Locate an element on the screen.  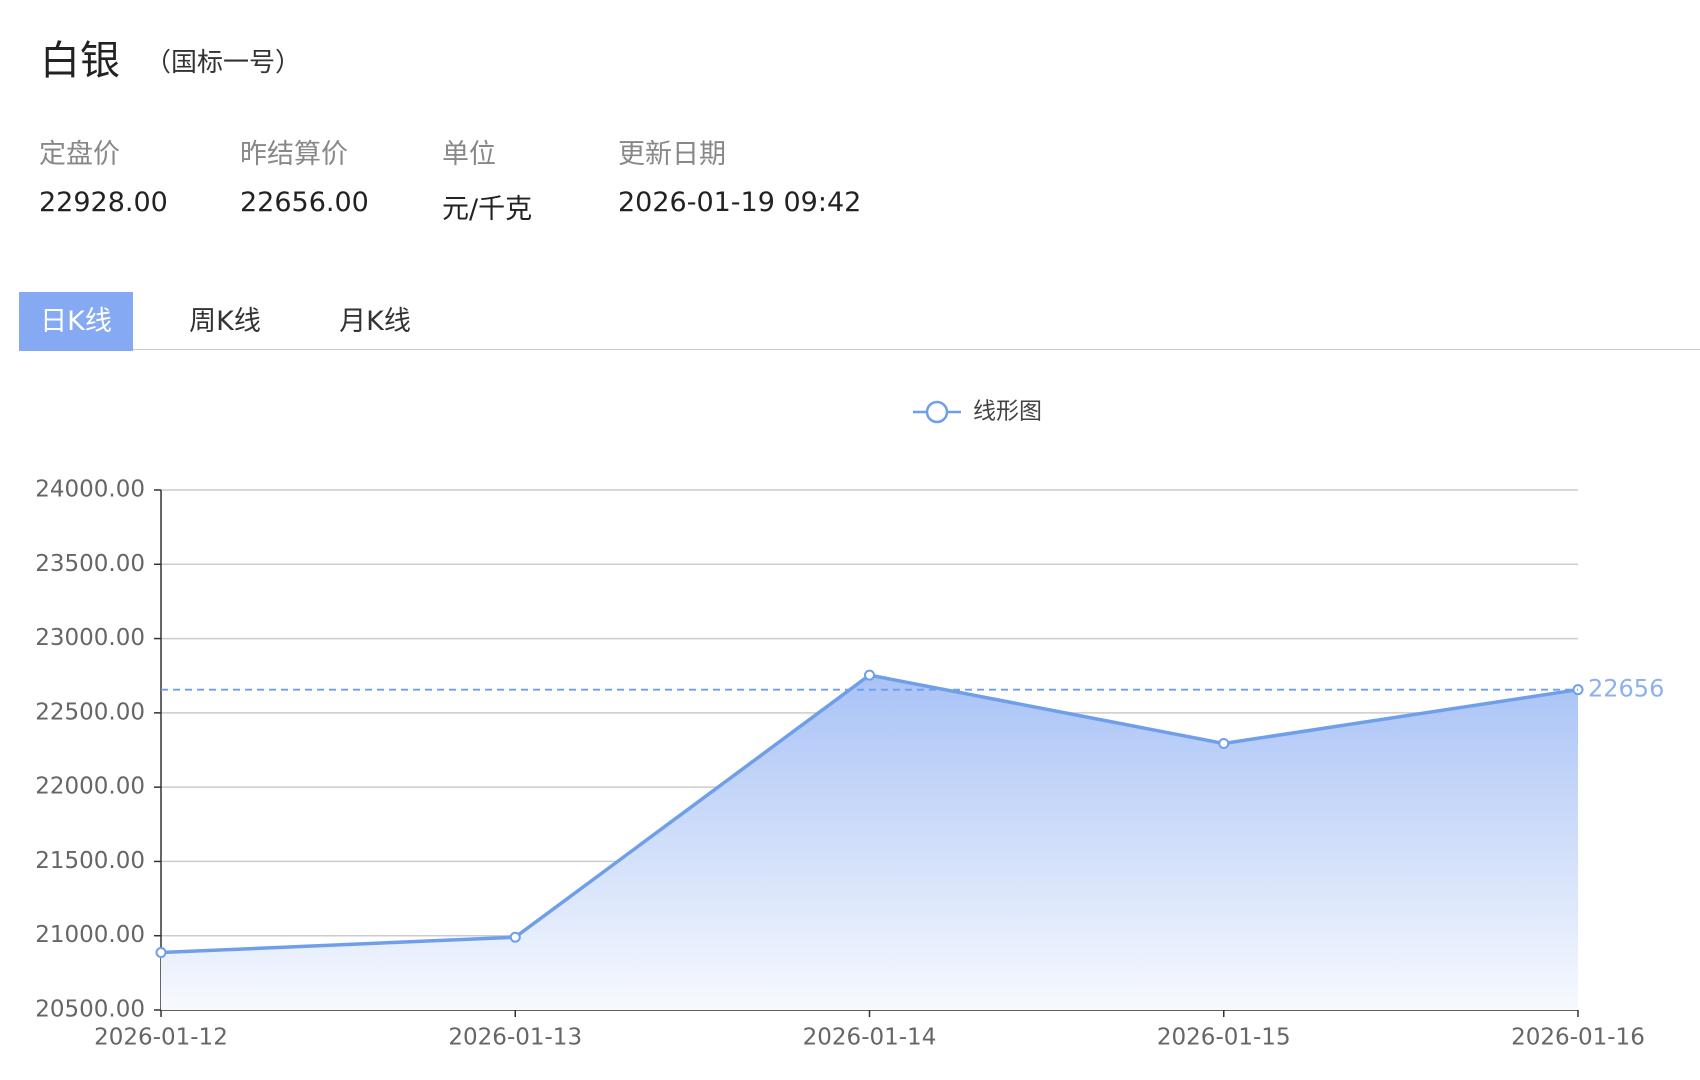
y-tick-label: 24000.00 is located at coordinates (90, 490).